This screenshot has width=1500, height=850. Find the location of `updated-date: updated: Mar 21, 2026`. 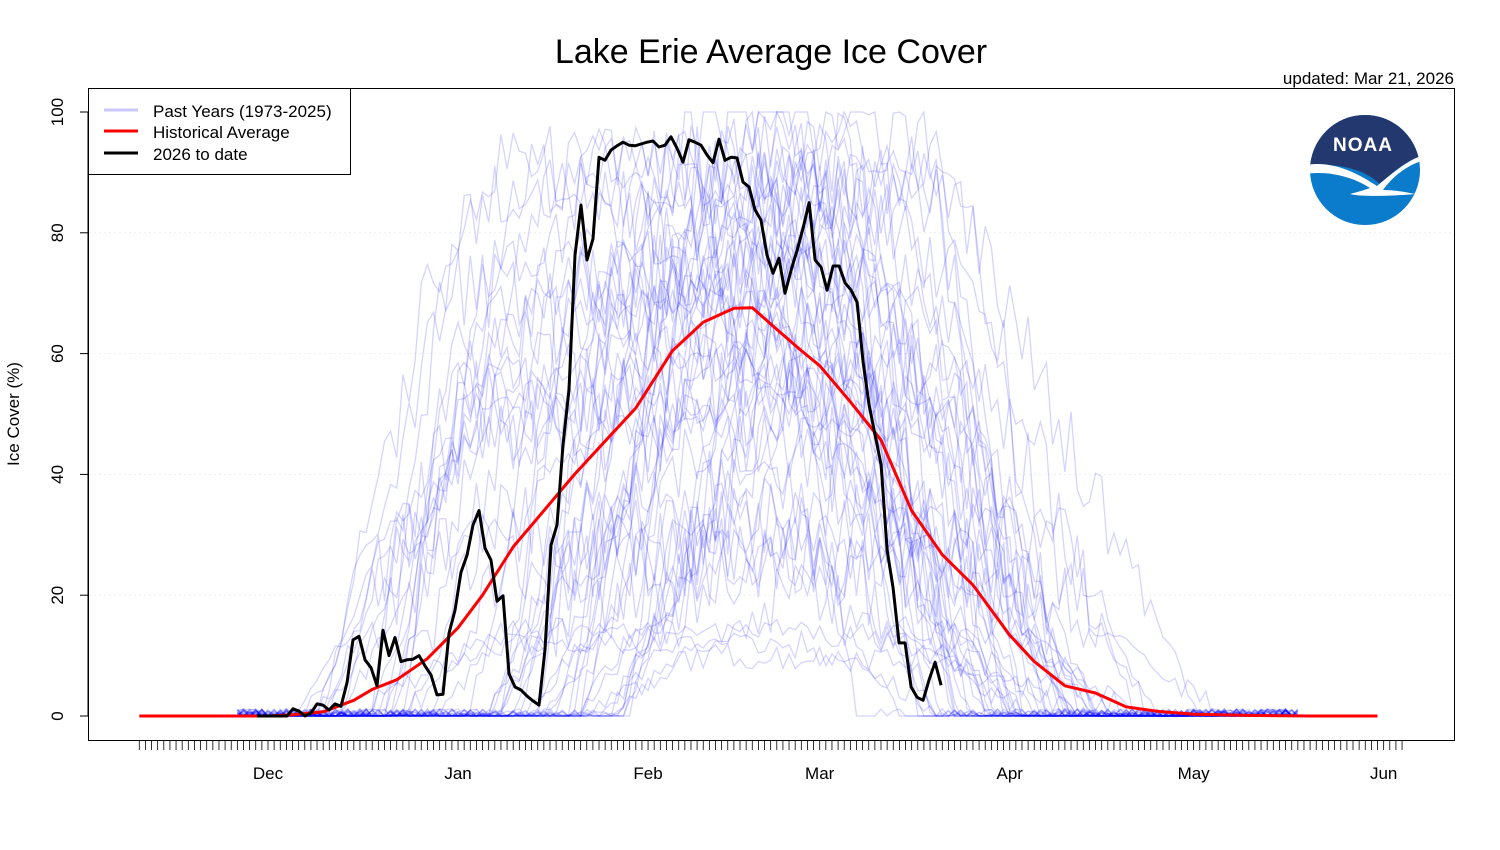

updated-date: updated: Mar 21, 2026 is located at coordinates (1368, 78).